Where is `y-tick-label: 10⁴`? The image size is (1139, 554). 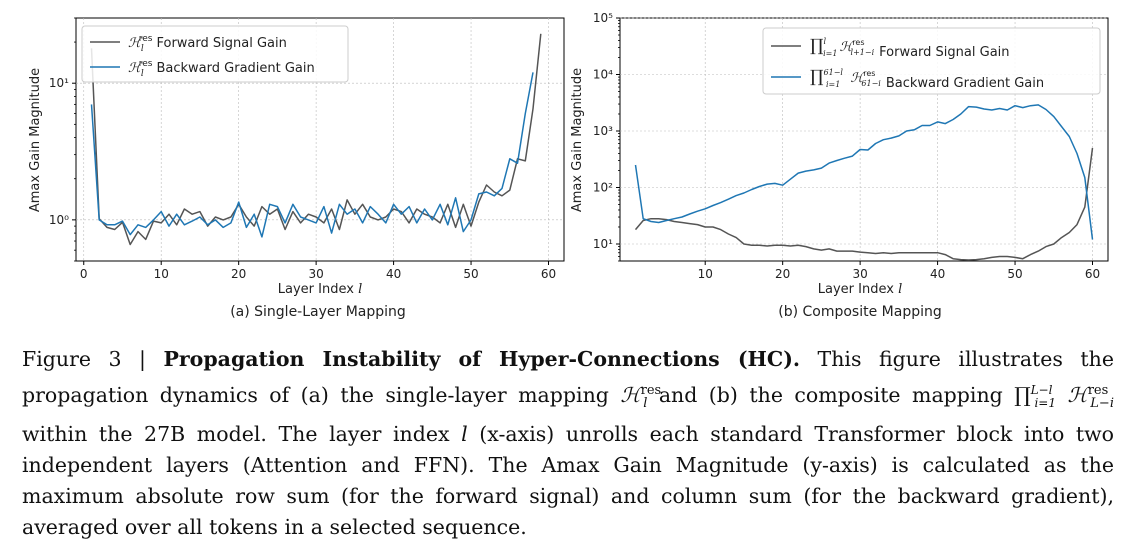 y-tick-label: 10⁴ is located at coordinates (603, 74).